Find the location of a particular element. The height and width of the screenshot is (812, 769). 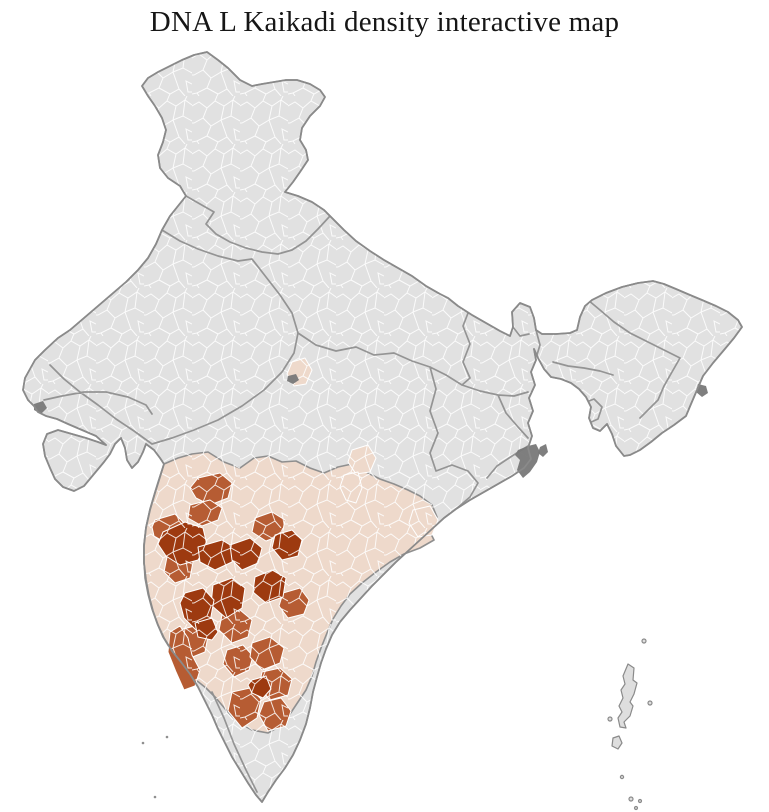

andaman-nicobar-islands is located at coordinates (630, 724).